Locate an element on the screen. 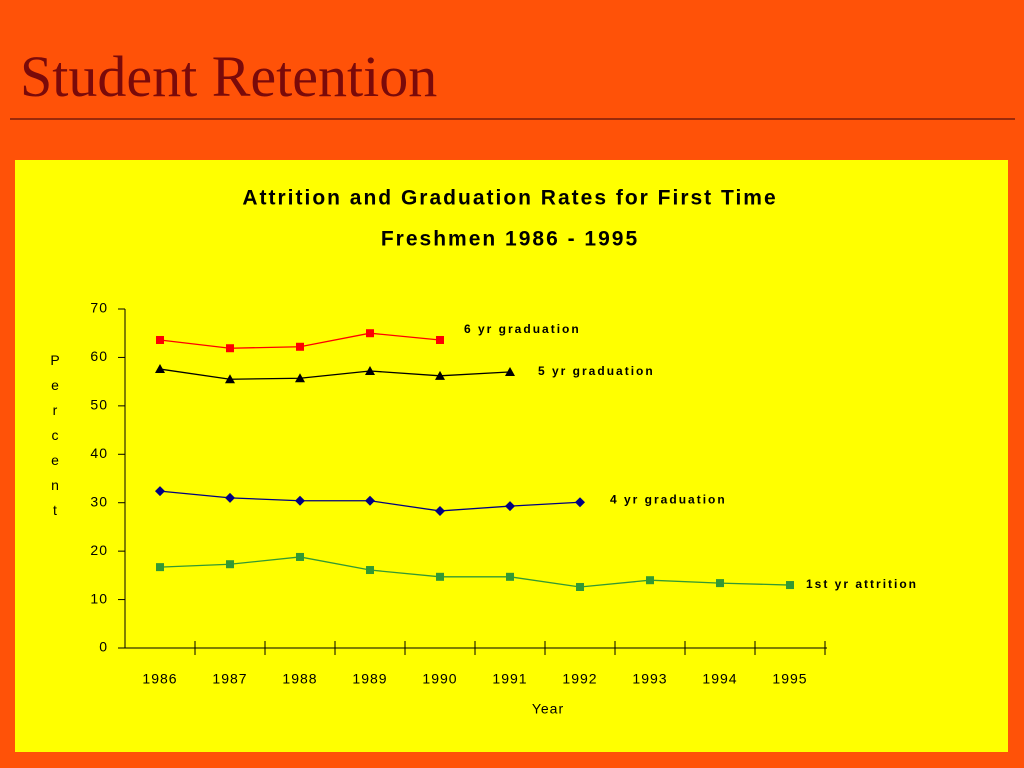 Image resolution: width=1024 pixels, height=768 pixels. y-tick-label: 40 is located at coordinates (99, 453).